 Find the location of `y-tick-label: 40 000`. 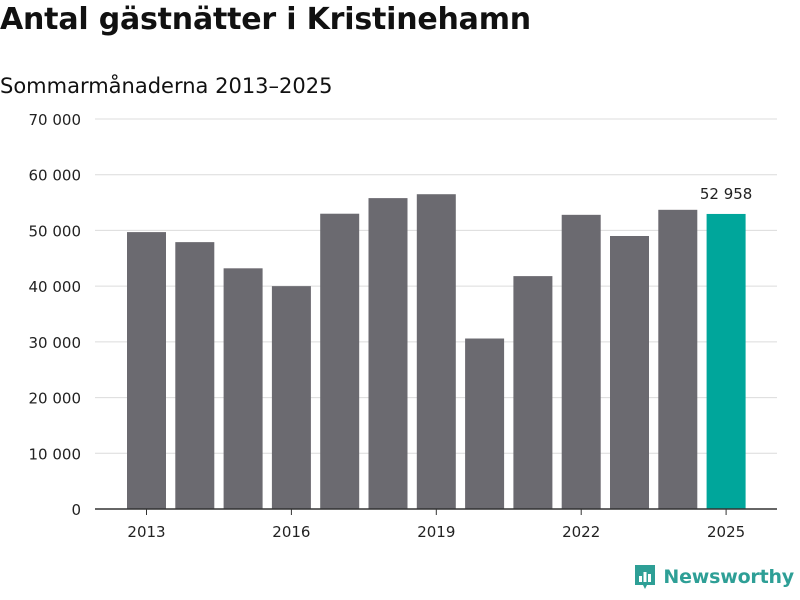

y-tick-label: 40 000 is located at coordinates (55, 287).